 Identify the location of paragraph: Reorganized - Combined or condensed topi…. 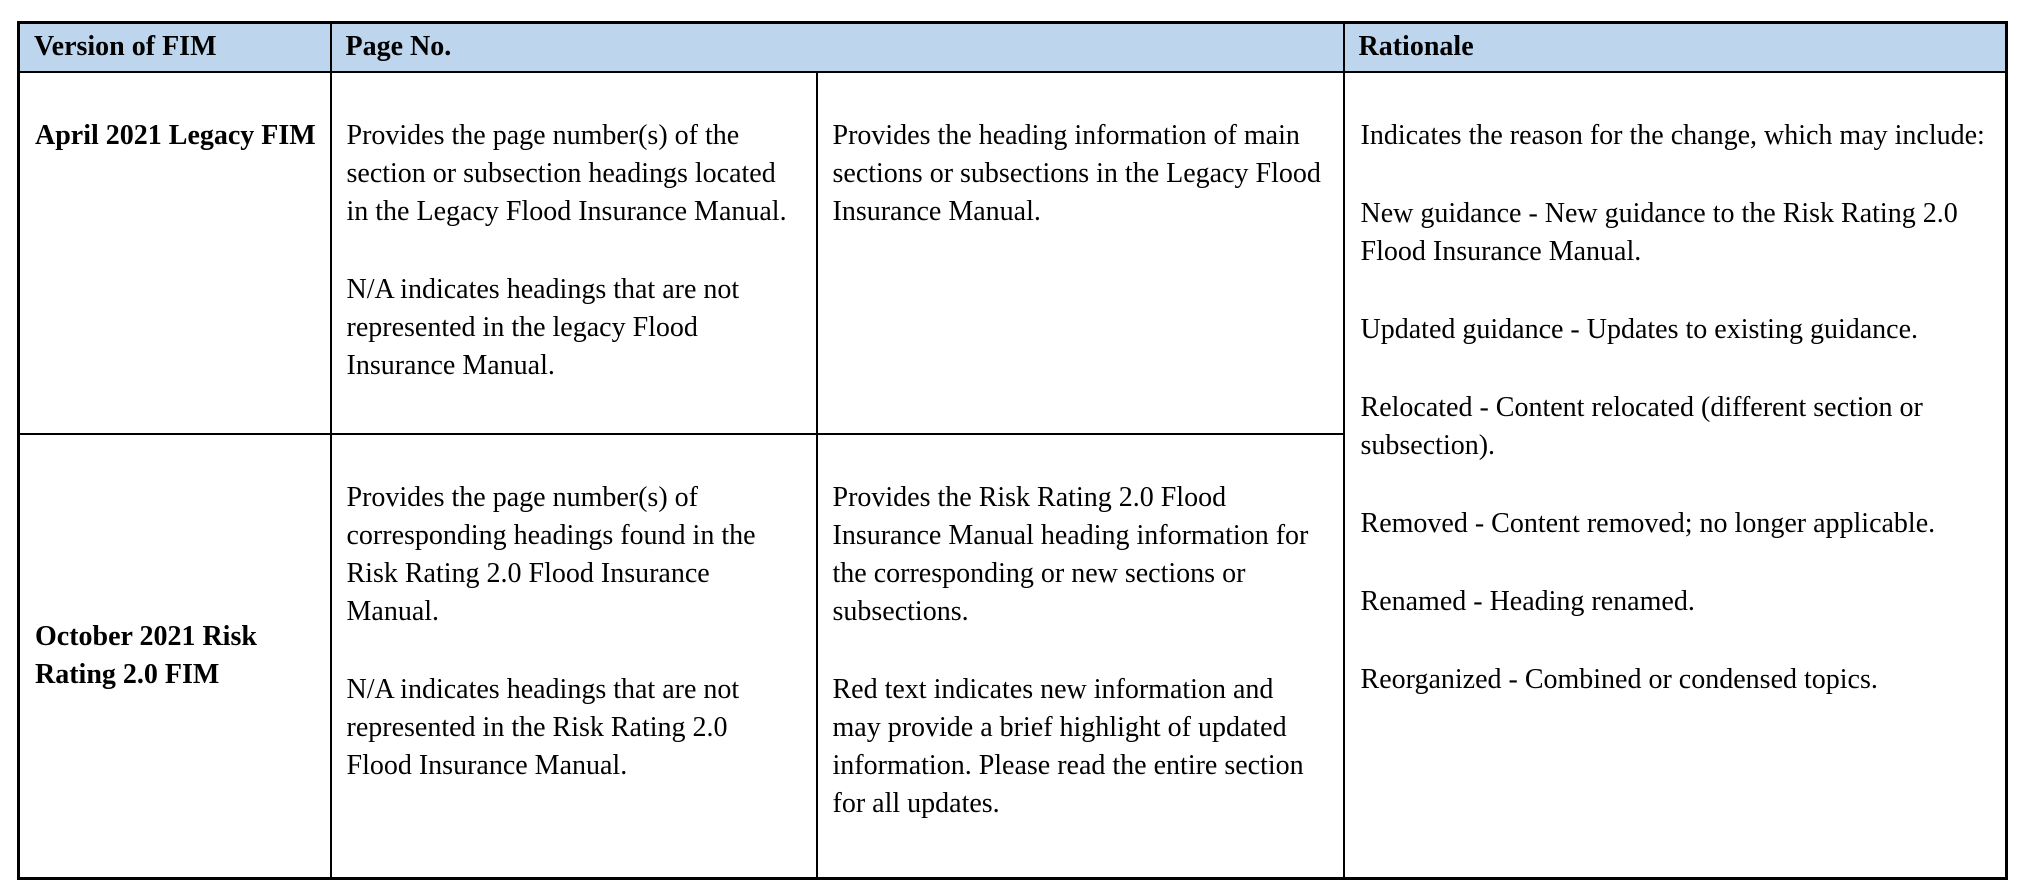
(1619, 679).